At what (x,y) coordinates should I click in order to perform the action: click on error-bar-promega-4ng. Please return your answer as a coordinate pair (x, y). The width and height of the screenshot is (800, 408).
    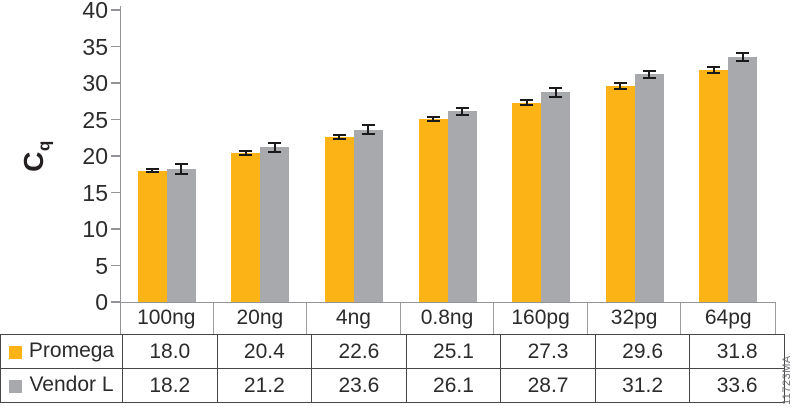
    Looking at the image, I should click on (339, 137).